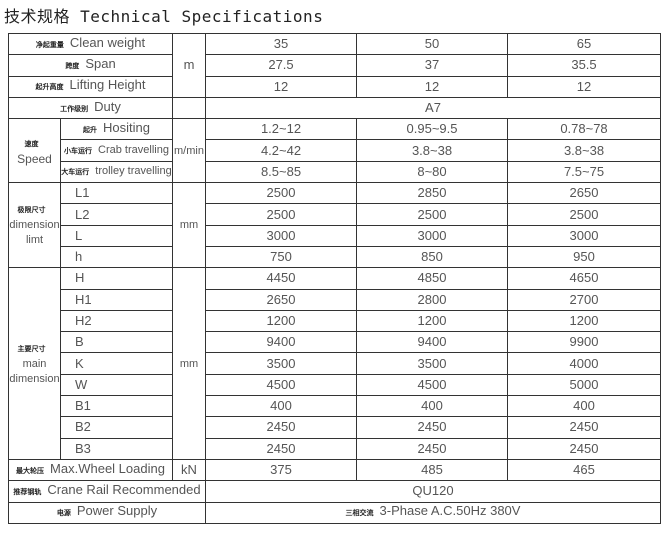  I want to click on value-cell: 12, so click(432, 86).